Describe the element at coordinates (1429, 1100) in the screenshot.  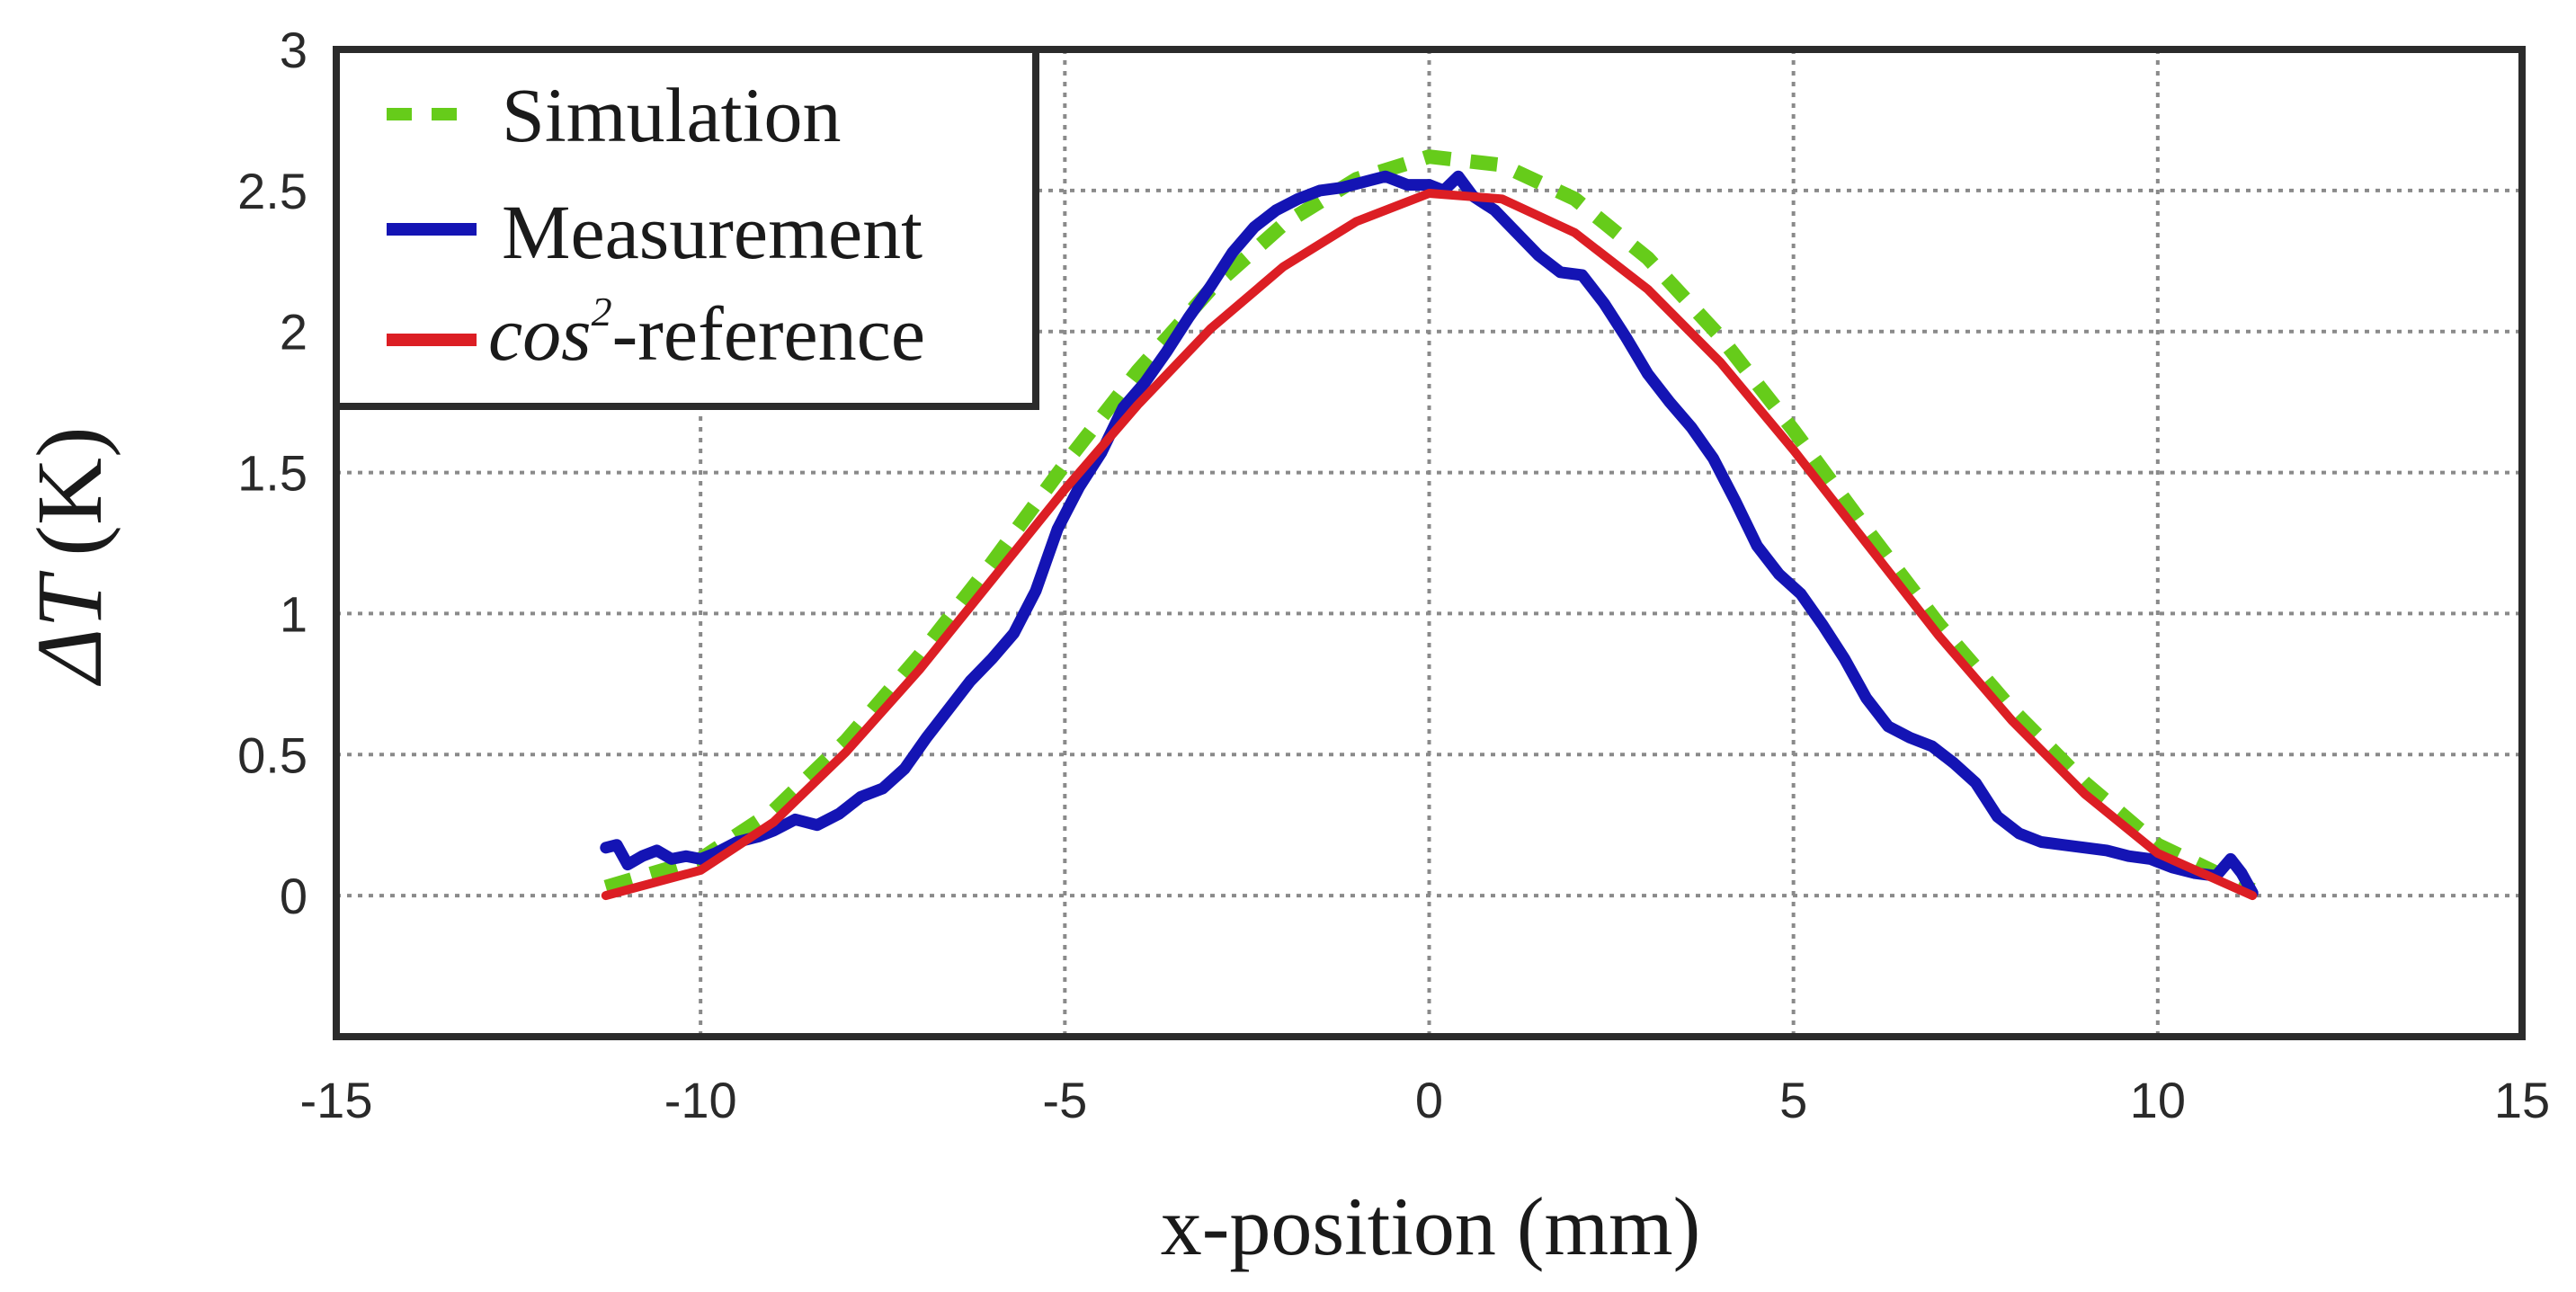
I see `x-tick-label: 0` at that location.